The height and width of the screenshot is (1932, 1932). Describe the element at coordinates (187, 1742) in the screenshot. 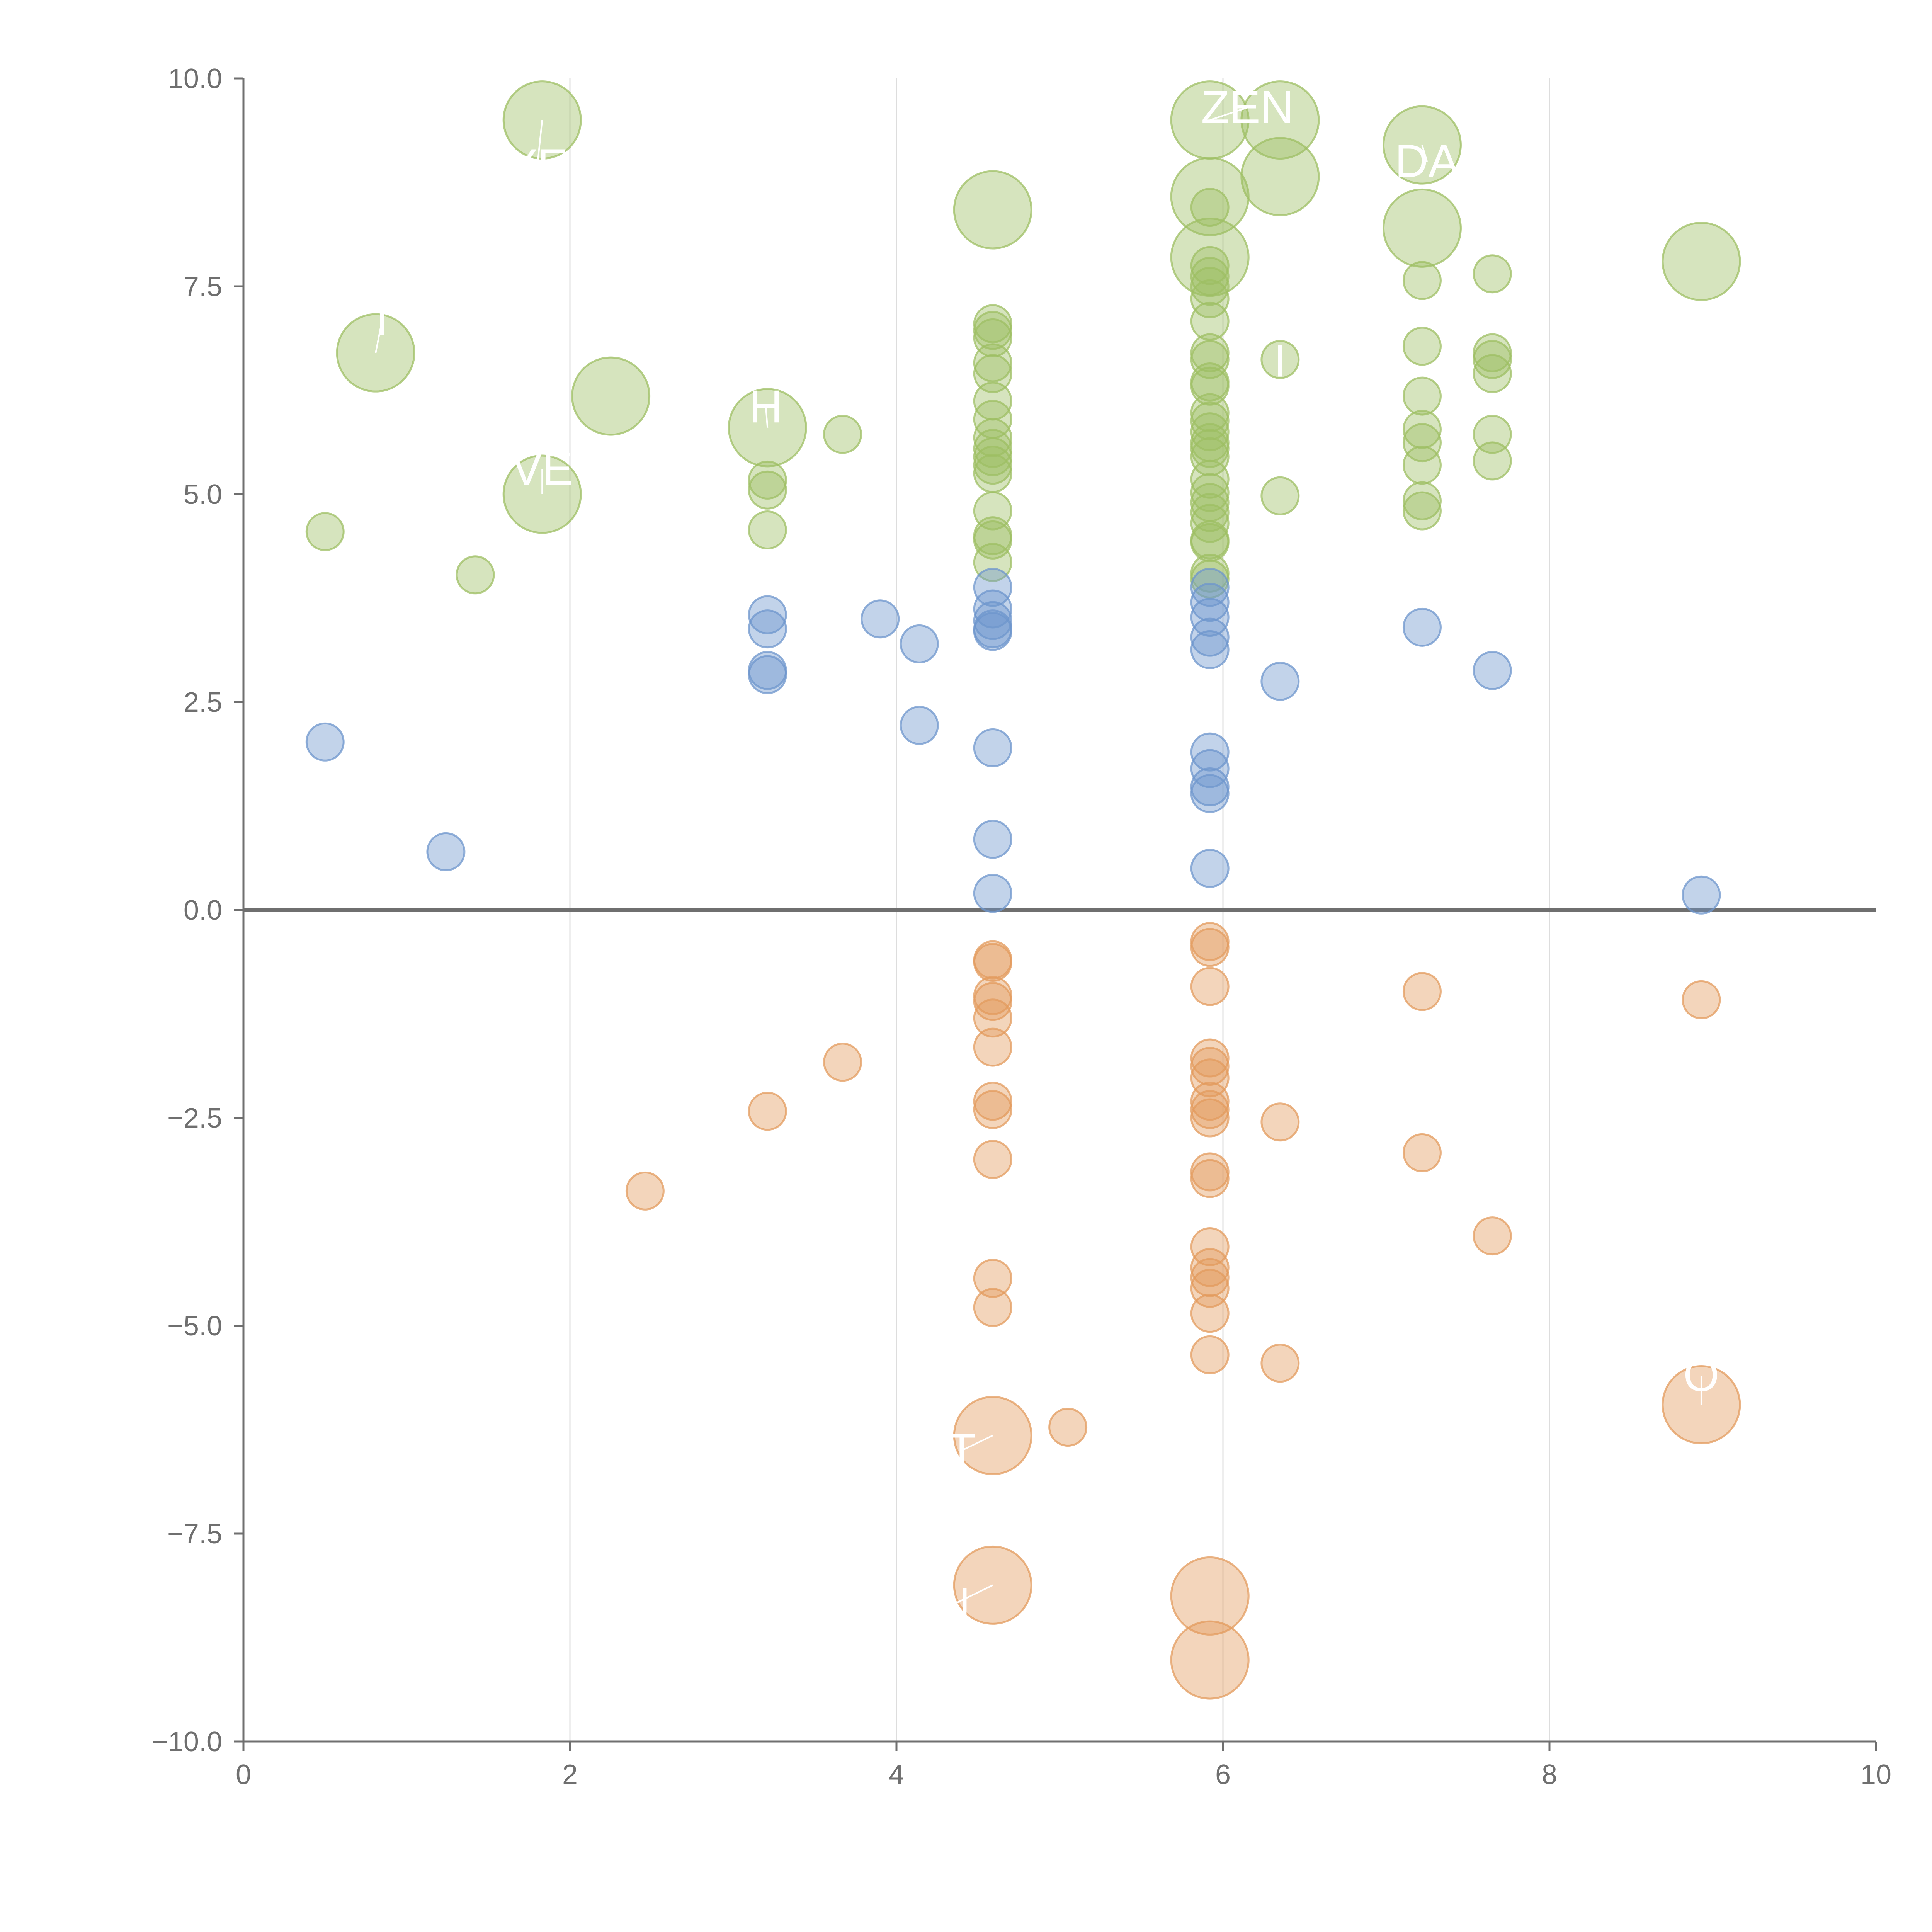

I see `y-tick-label: −10.0` at that location.